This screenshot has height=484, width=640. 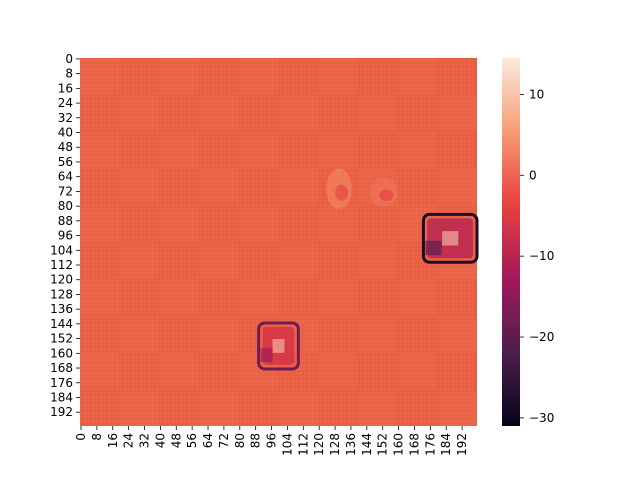 I want to click on y-tick-label: 32, so click(x=65, y=118).